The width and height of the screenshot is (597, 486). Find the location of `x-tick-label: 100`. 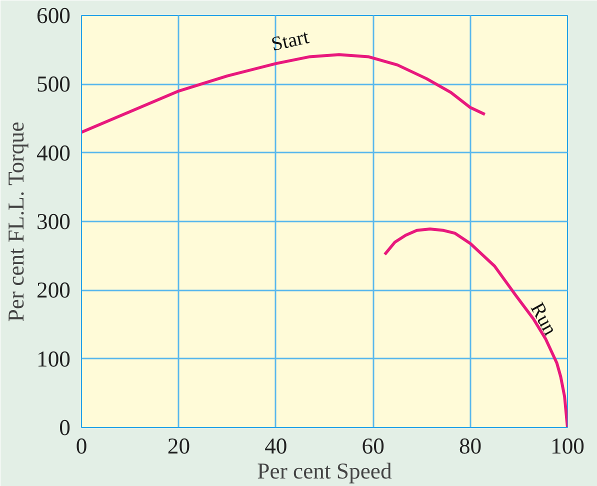

x-tick-label: 100 is located at coordinates (567, 446).